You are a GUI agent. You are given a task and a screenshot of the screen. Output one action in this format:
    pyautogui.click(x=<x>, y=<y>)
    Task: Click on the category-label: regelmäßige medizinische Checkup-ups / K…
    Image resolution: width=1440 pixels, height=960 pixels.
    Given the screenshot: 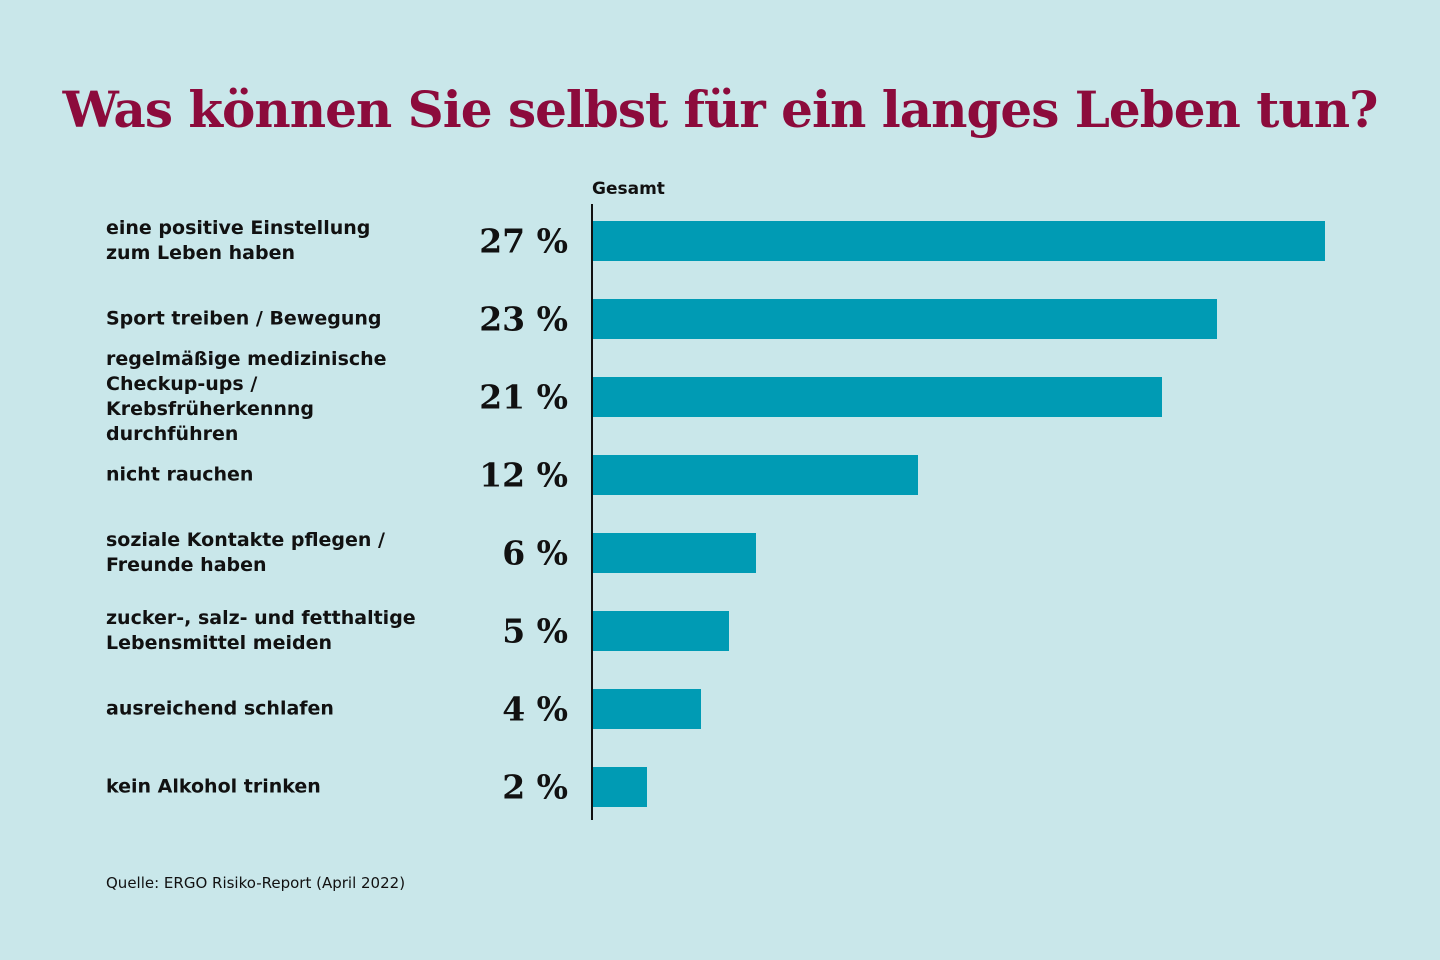 What is the action you would take?
    pyautogui.click(x=246, y=396)
    